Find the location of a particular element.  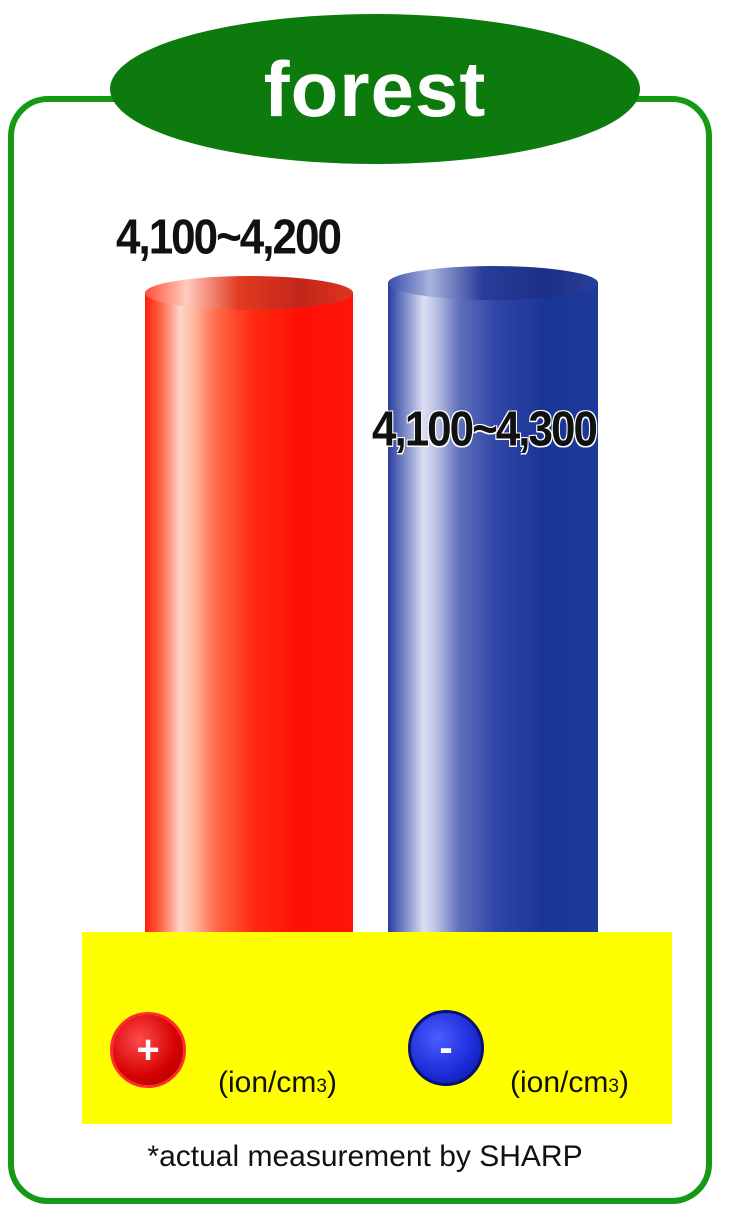

minus-ion-icon: - is located at coordinates (446, 1048).